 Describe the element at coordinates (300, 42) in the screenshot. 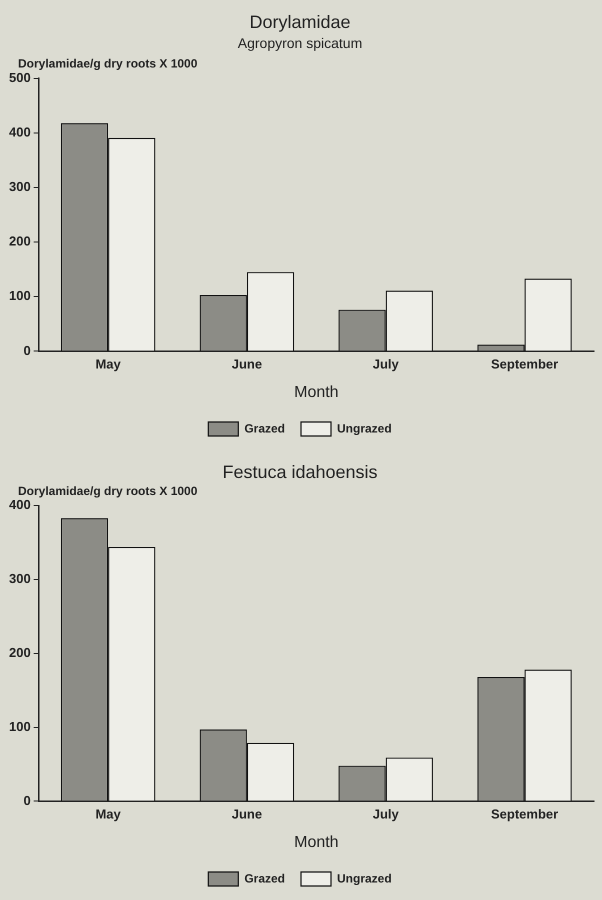

I see `chart-subtitle: Agropyron spicatum` at that location.